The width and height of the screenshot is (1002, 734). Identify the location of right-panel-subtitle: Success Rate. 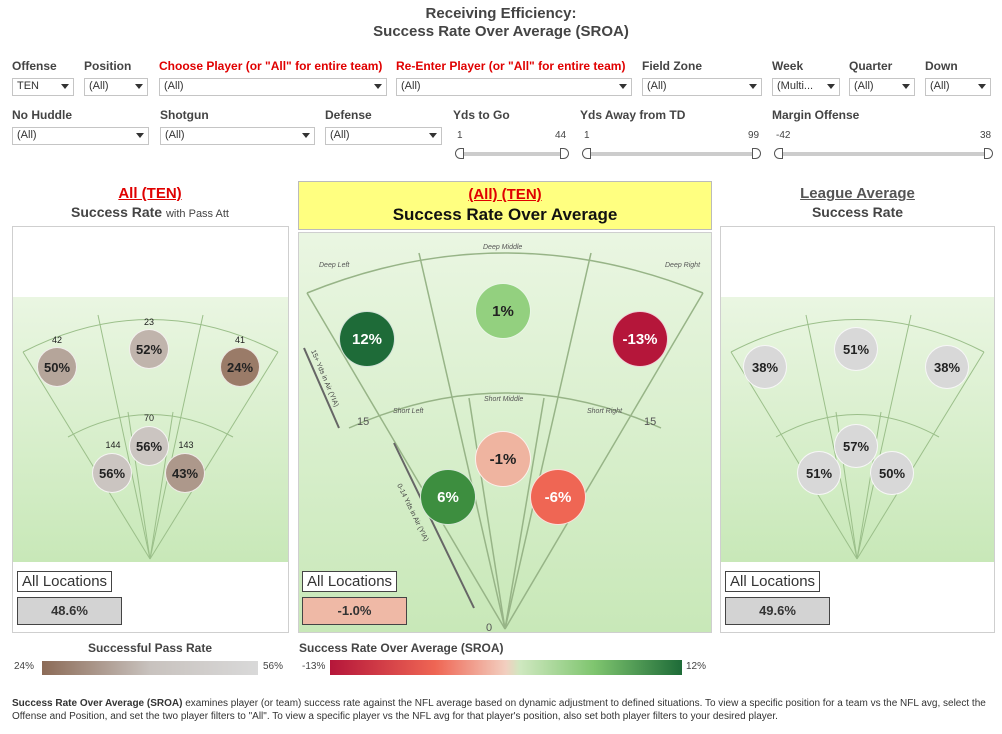
(857, 212).